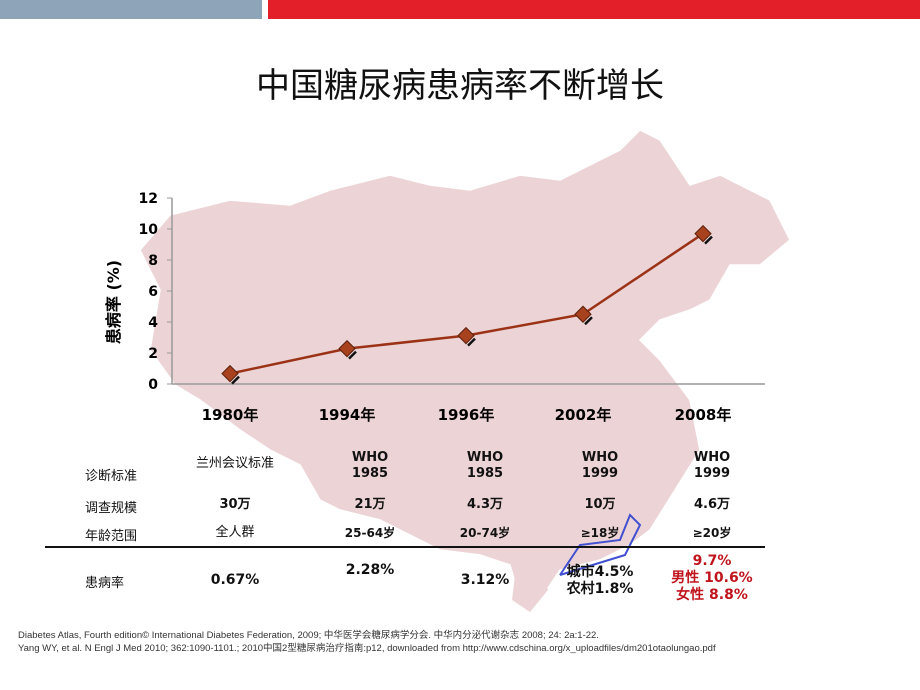 The width and height of the screenshot is (920, 690). I want to click on x-tick-label: 2002年, so click(583, 415).